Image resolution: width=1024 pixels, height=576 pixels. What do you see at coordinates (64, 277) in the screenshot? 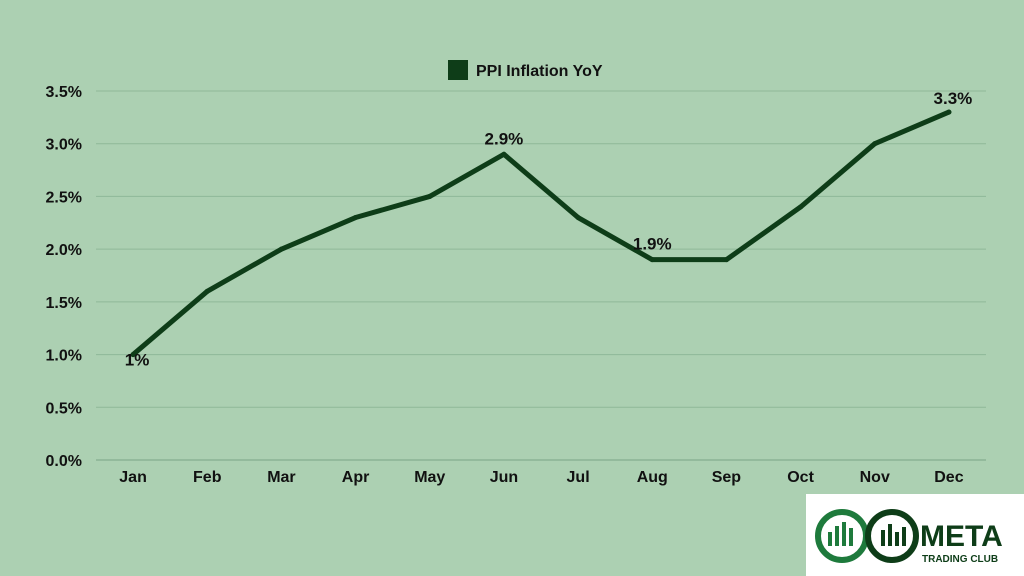
I see `y-axis: 0.0% 0.5% 1.0% 1.5% 2.0% 2.5% 3.0% 3.5%` at bounding box center [64, 277].